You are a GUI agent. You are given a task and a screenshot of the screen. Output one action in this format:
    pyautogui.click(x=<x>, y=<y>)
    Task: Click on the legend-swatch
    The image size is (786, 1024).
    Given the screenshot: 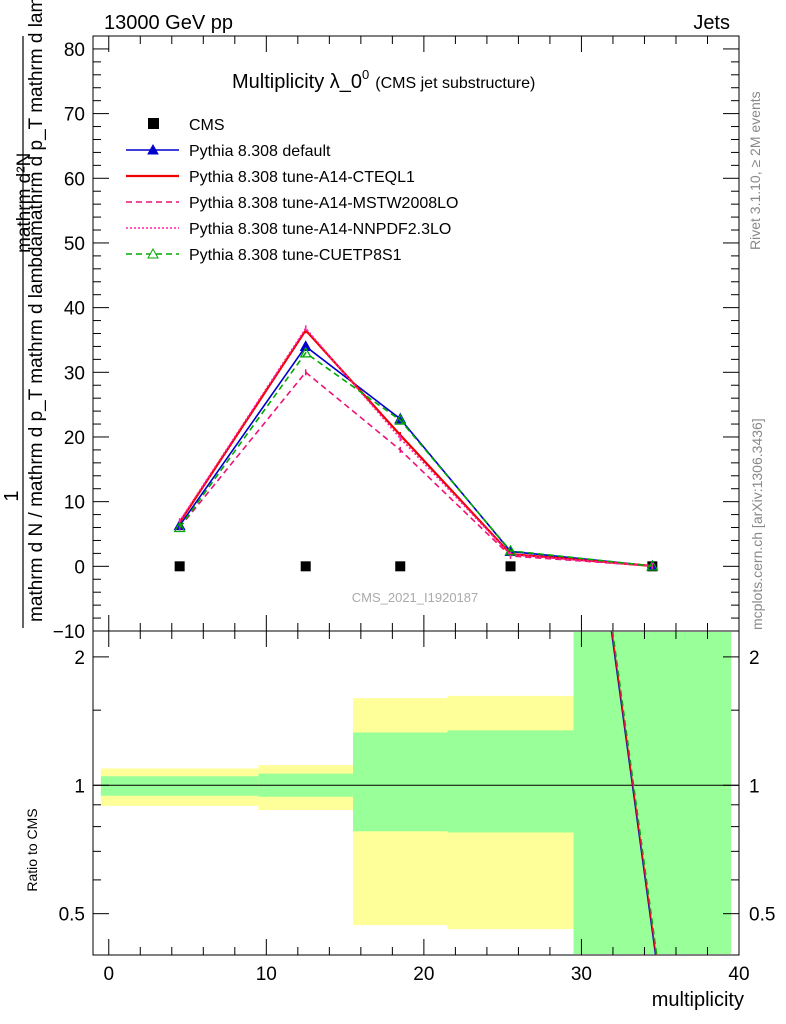 What is the action you would take?
    pyautogui.click(x=153, y=123)
    